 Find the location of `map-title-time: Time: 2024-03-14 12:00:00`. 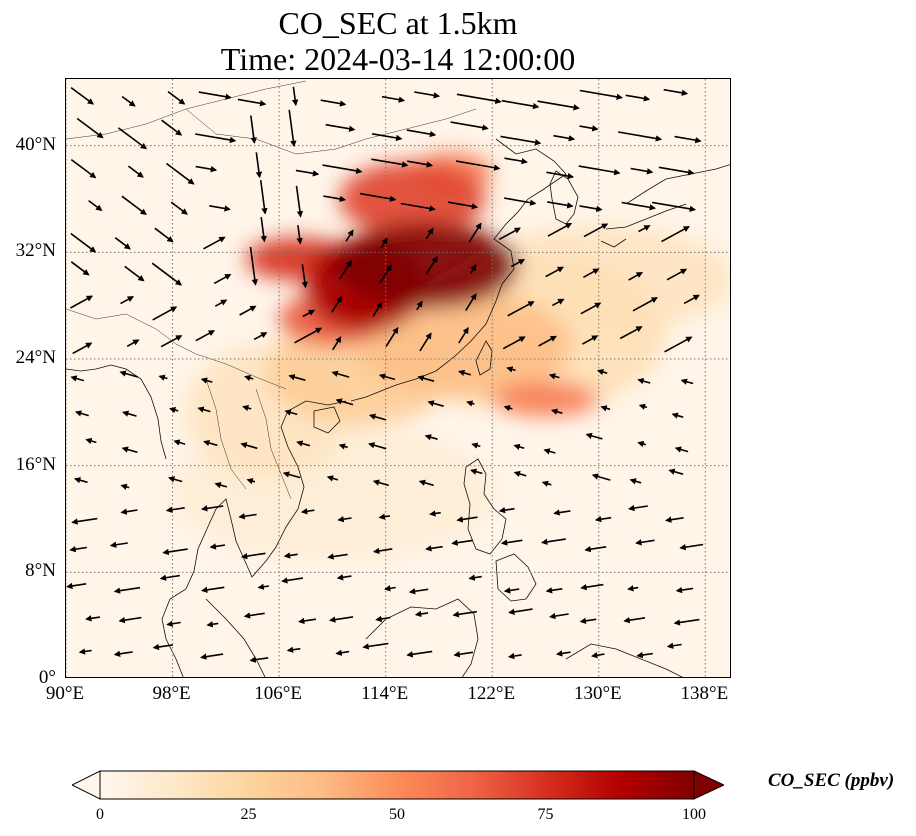

map-title-time: Time: 2024-03-14 12:00:00 is located at coordinates (398, 59).